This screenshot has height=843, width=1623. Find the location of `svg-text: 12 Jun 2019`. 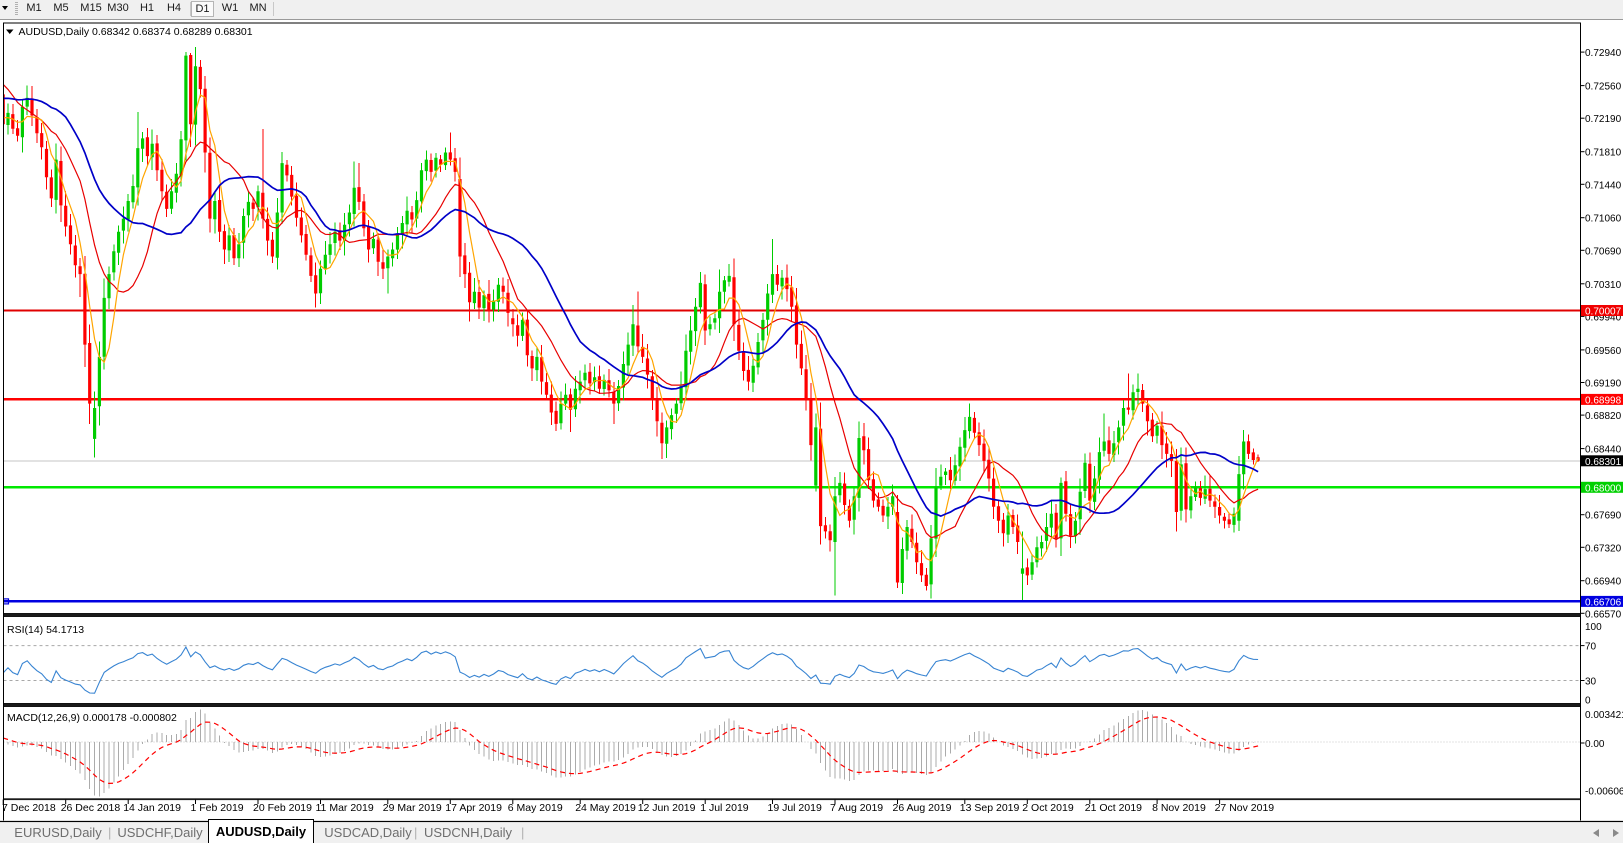

svg-text: 12 Jun 2019 is located at coordinates (667, 808).